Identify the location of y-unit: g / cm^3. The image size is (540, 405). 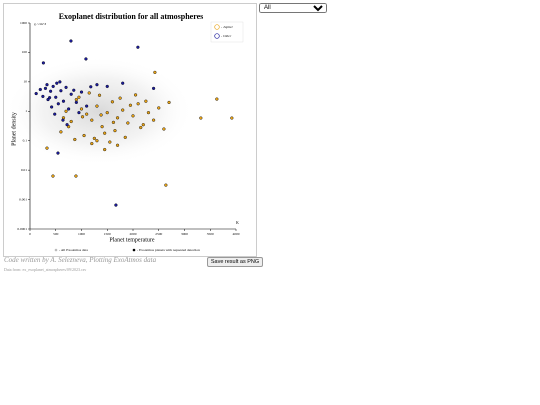
(40, 24).